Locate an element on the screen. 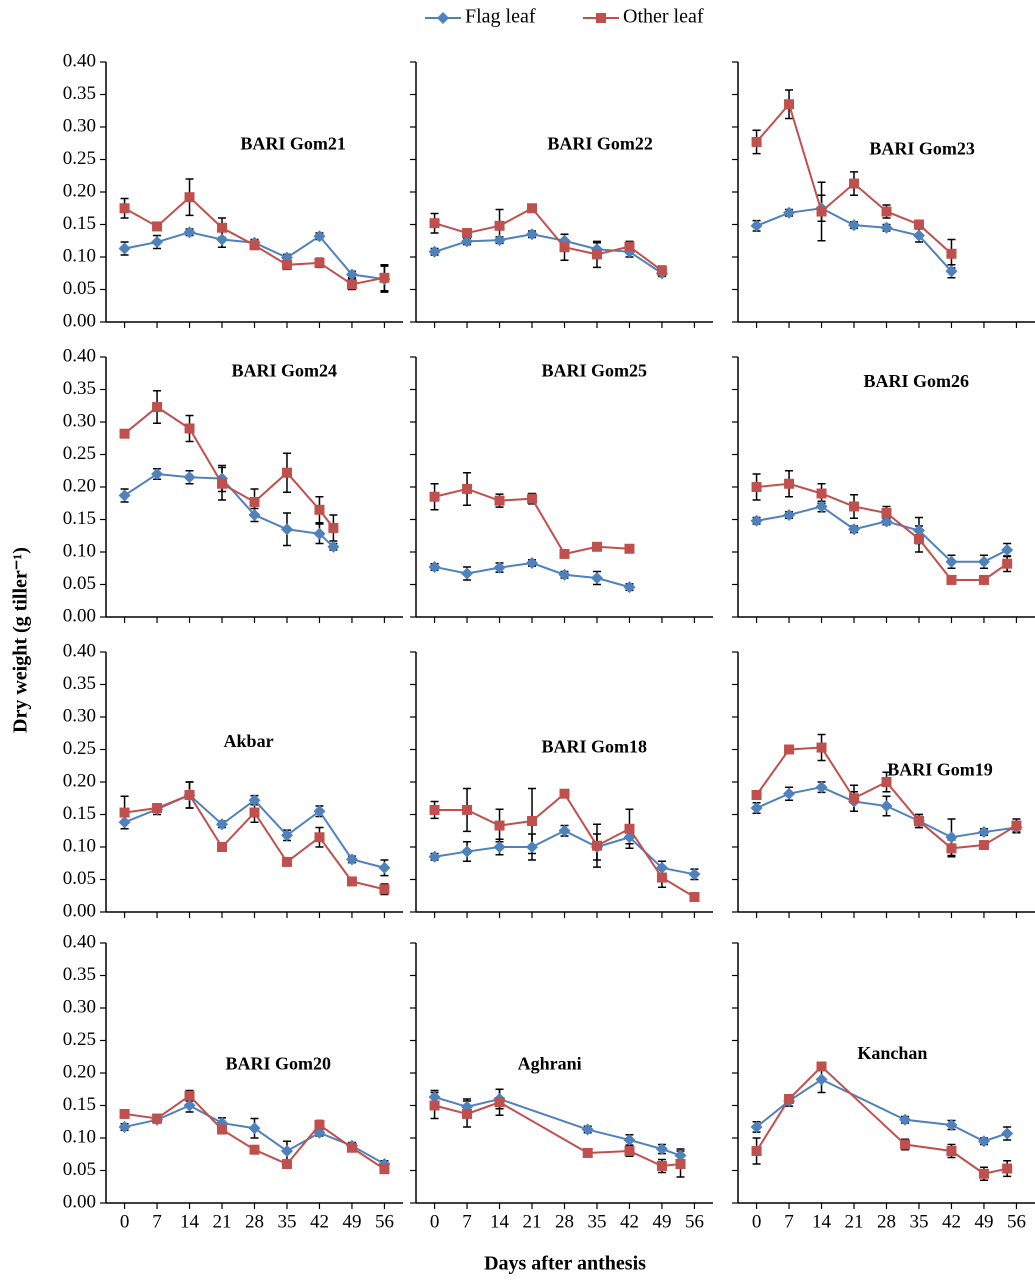 This screenshot has width=1035, height=1283. panel-title: Akbar is located at coordinates (249, 741).